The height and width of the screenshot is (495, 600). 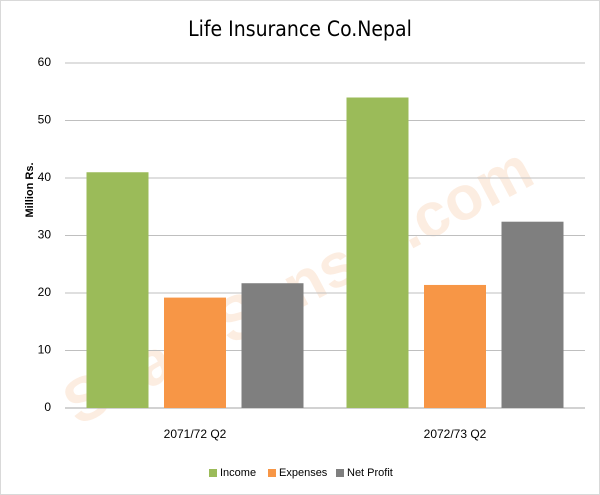 I want to click on legend-label: Expenses, so click(x=303, y=473).